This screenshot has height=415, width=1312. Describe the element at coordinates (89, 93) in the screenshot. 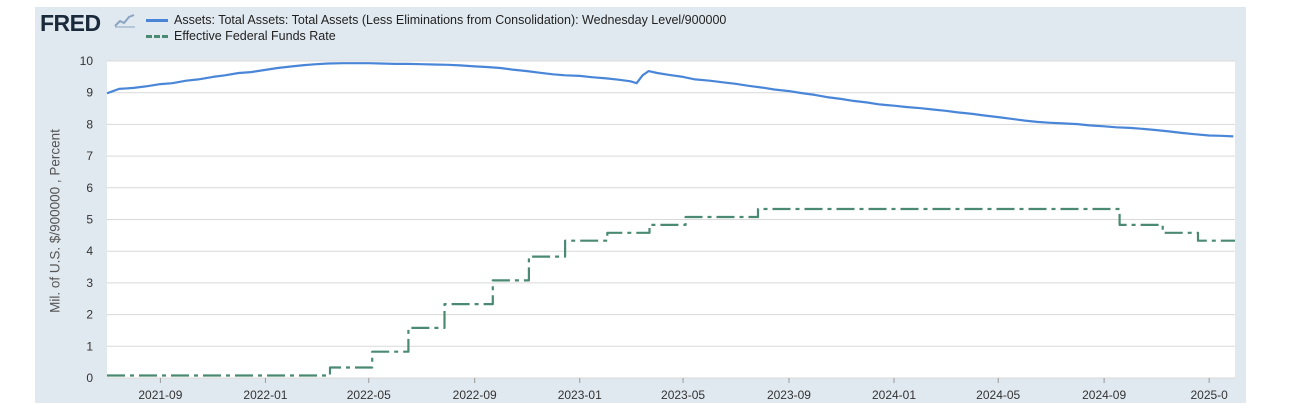

I see `y-tick-label: 9` at that location.